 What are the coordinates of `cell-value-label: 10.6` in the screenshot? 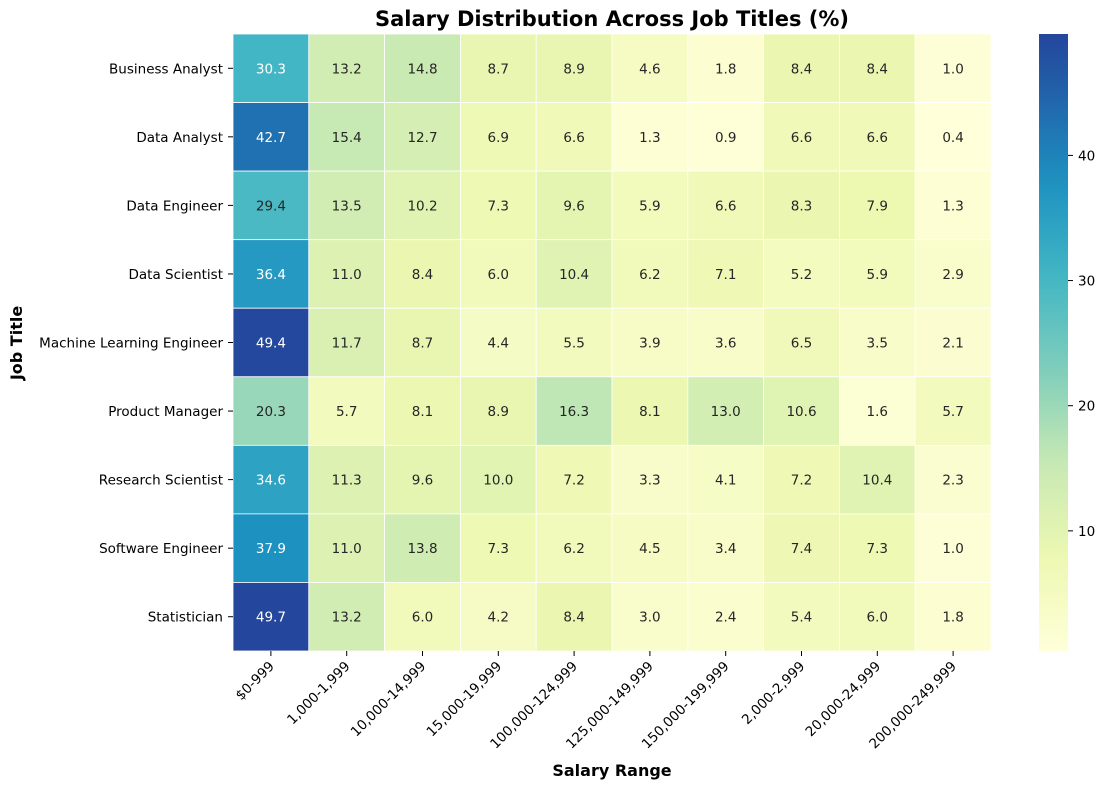 It's located at (801, 412).